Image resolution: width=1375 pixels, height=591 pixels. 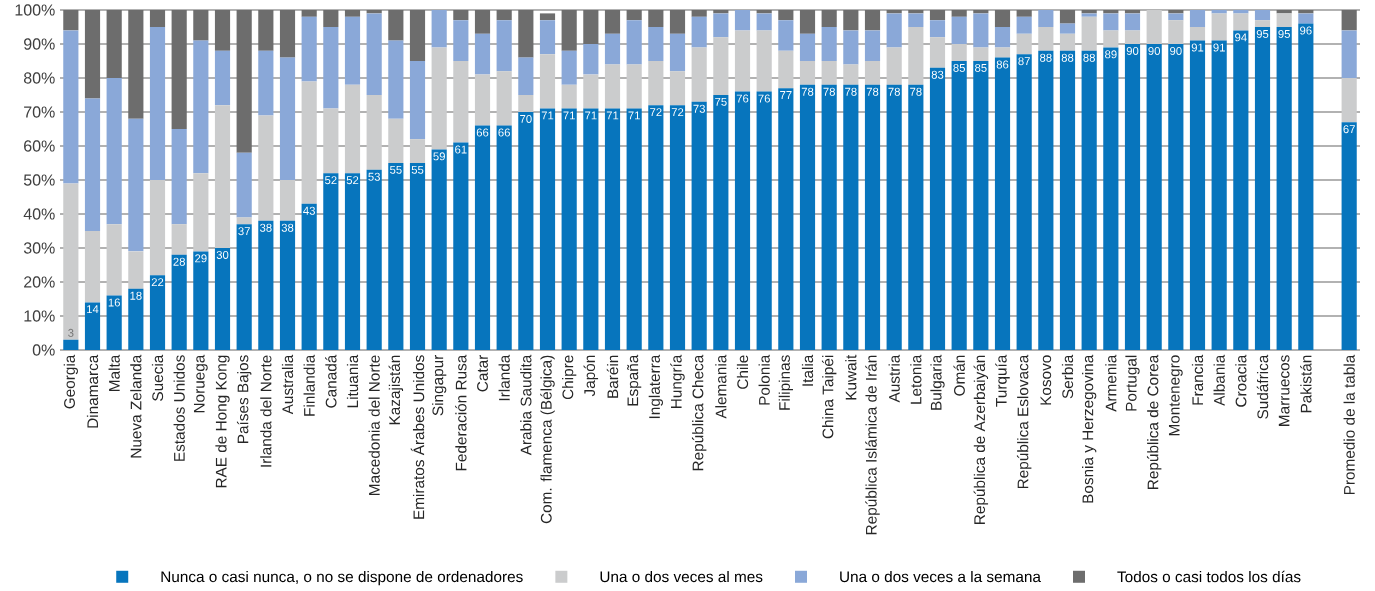 What do you see at coordinates (872, 445) in the screenshot?
I see `x-tick-label: República Islámica de Irán` at bounding box center [872, 445].